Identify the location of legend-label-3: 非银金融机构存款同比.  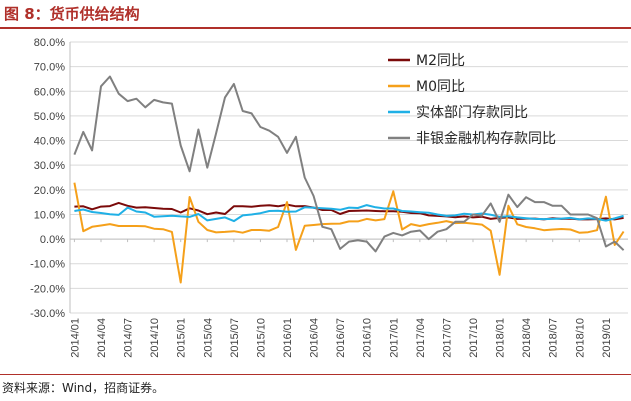
(486, 139).